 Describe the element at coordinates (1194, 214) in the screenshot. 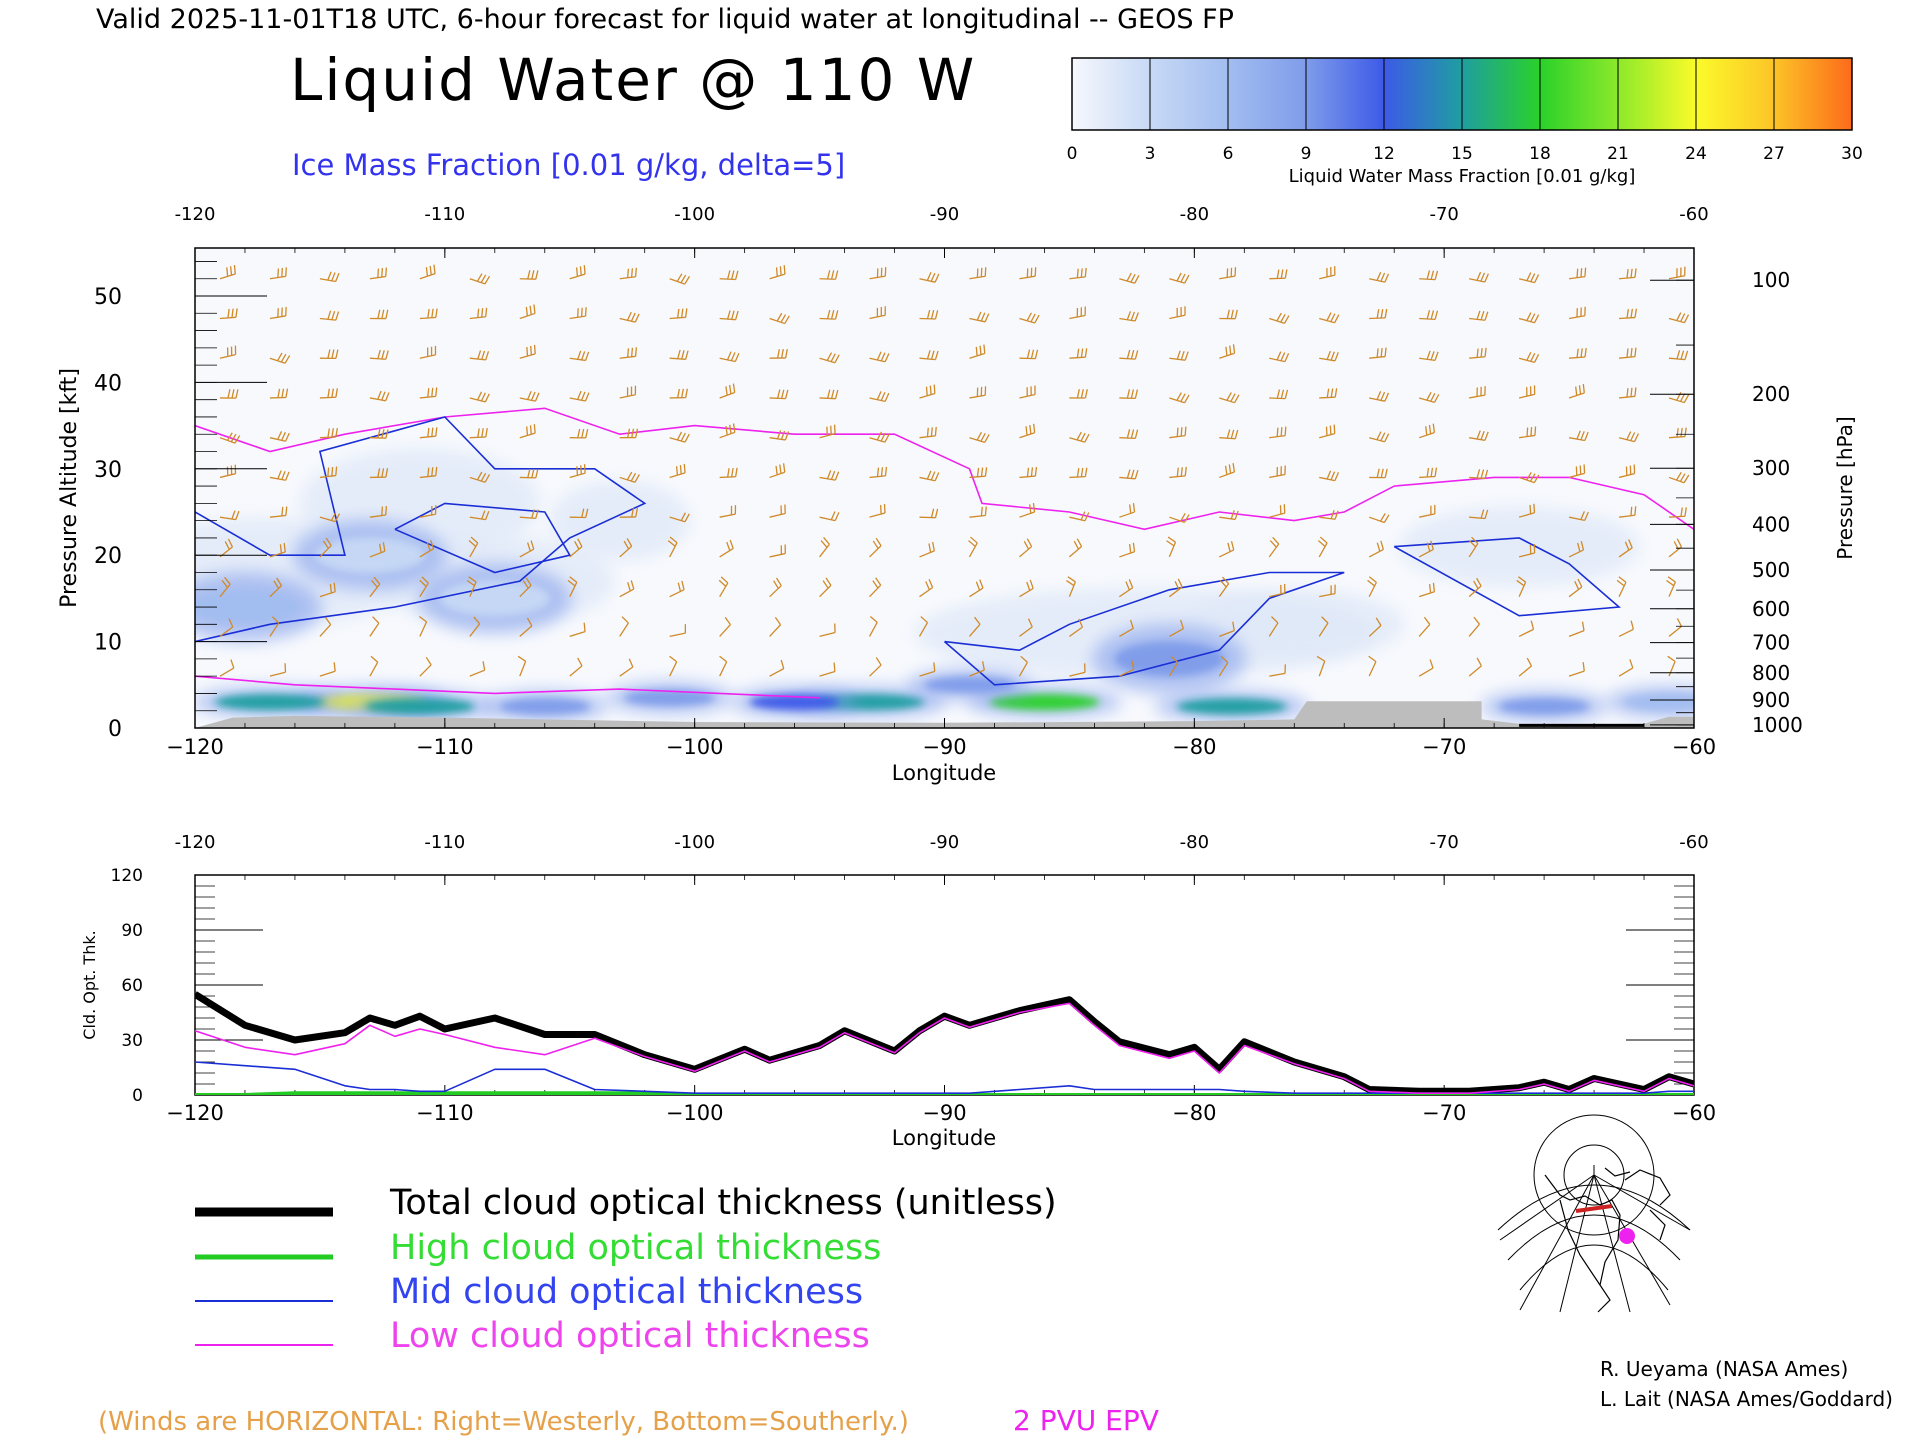

I see `top-axis-tick-label: -80` at that location.